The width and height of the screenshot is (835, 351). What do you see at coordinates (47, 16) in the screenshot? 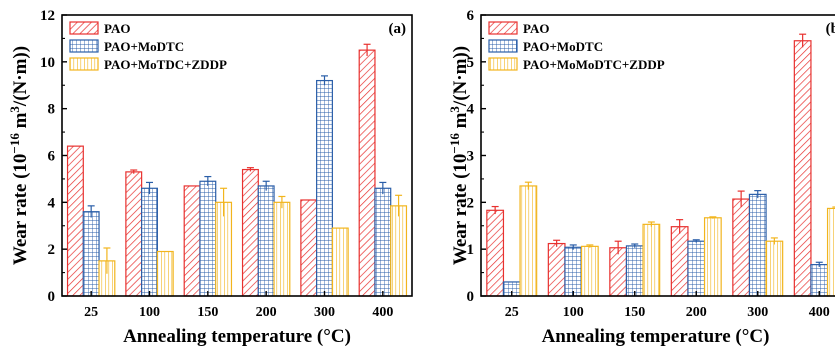
I see `y-tick-label: 12` at bounding box center [47, 16].